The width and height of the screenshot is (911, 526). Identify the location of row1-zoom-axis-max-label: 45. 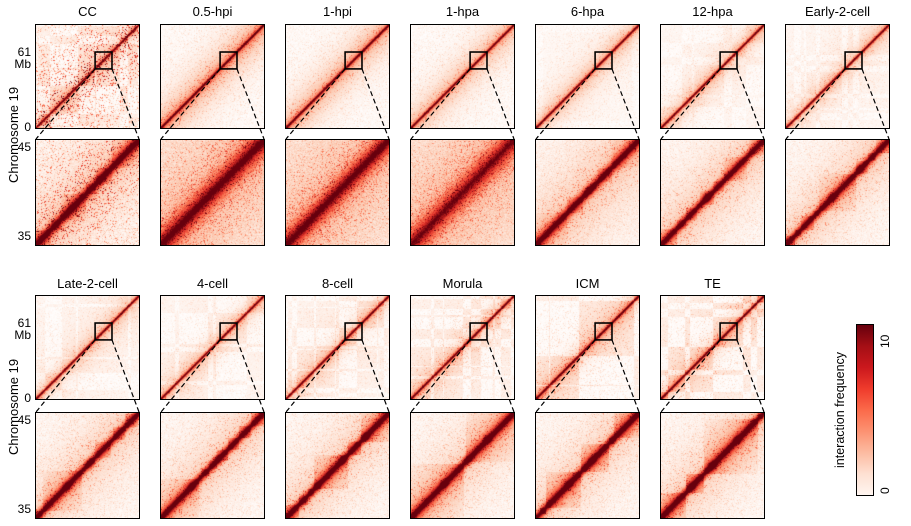
(24, 147).